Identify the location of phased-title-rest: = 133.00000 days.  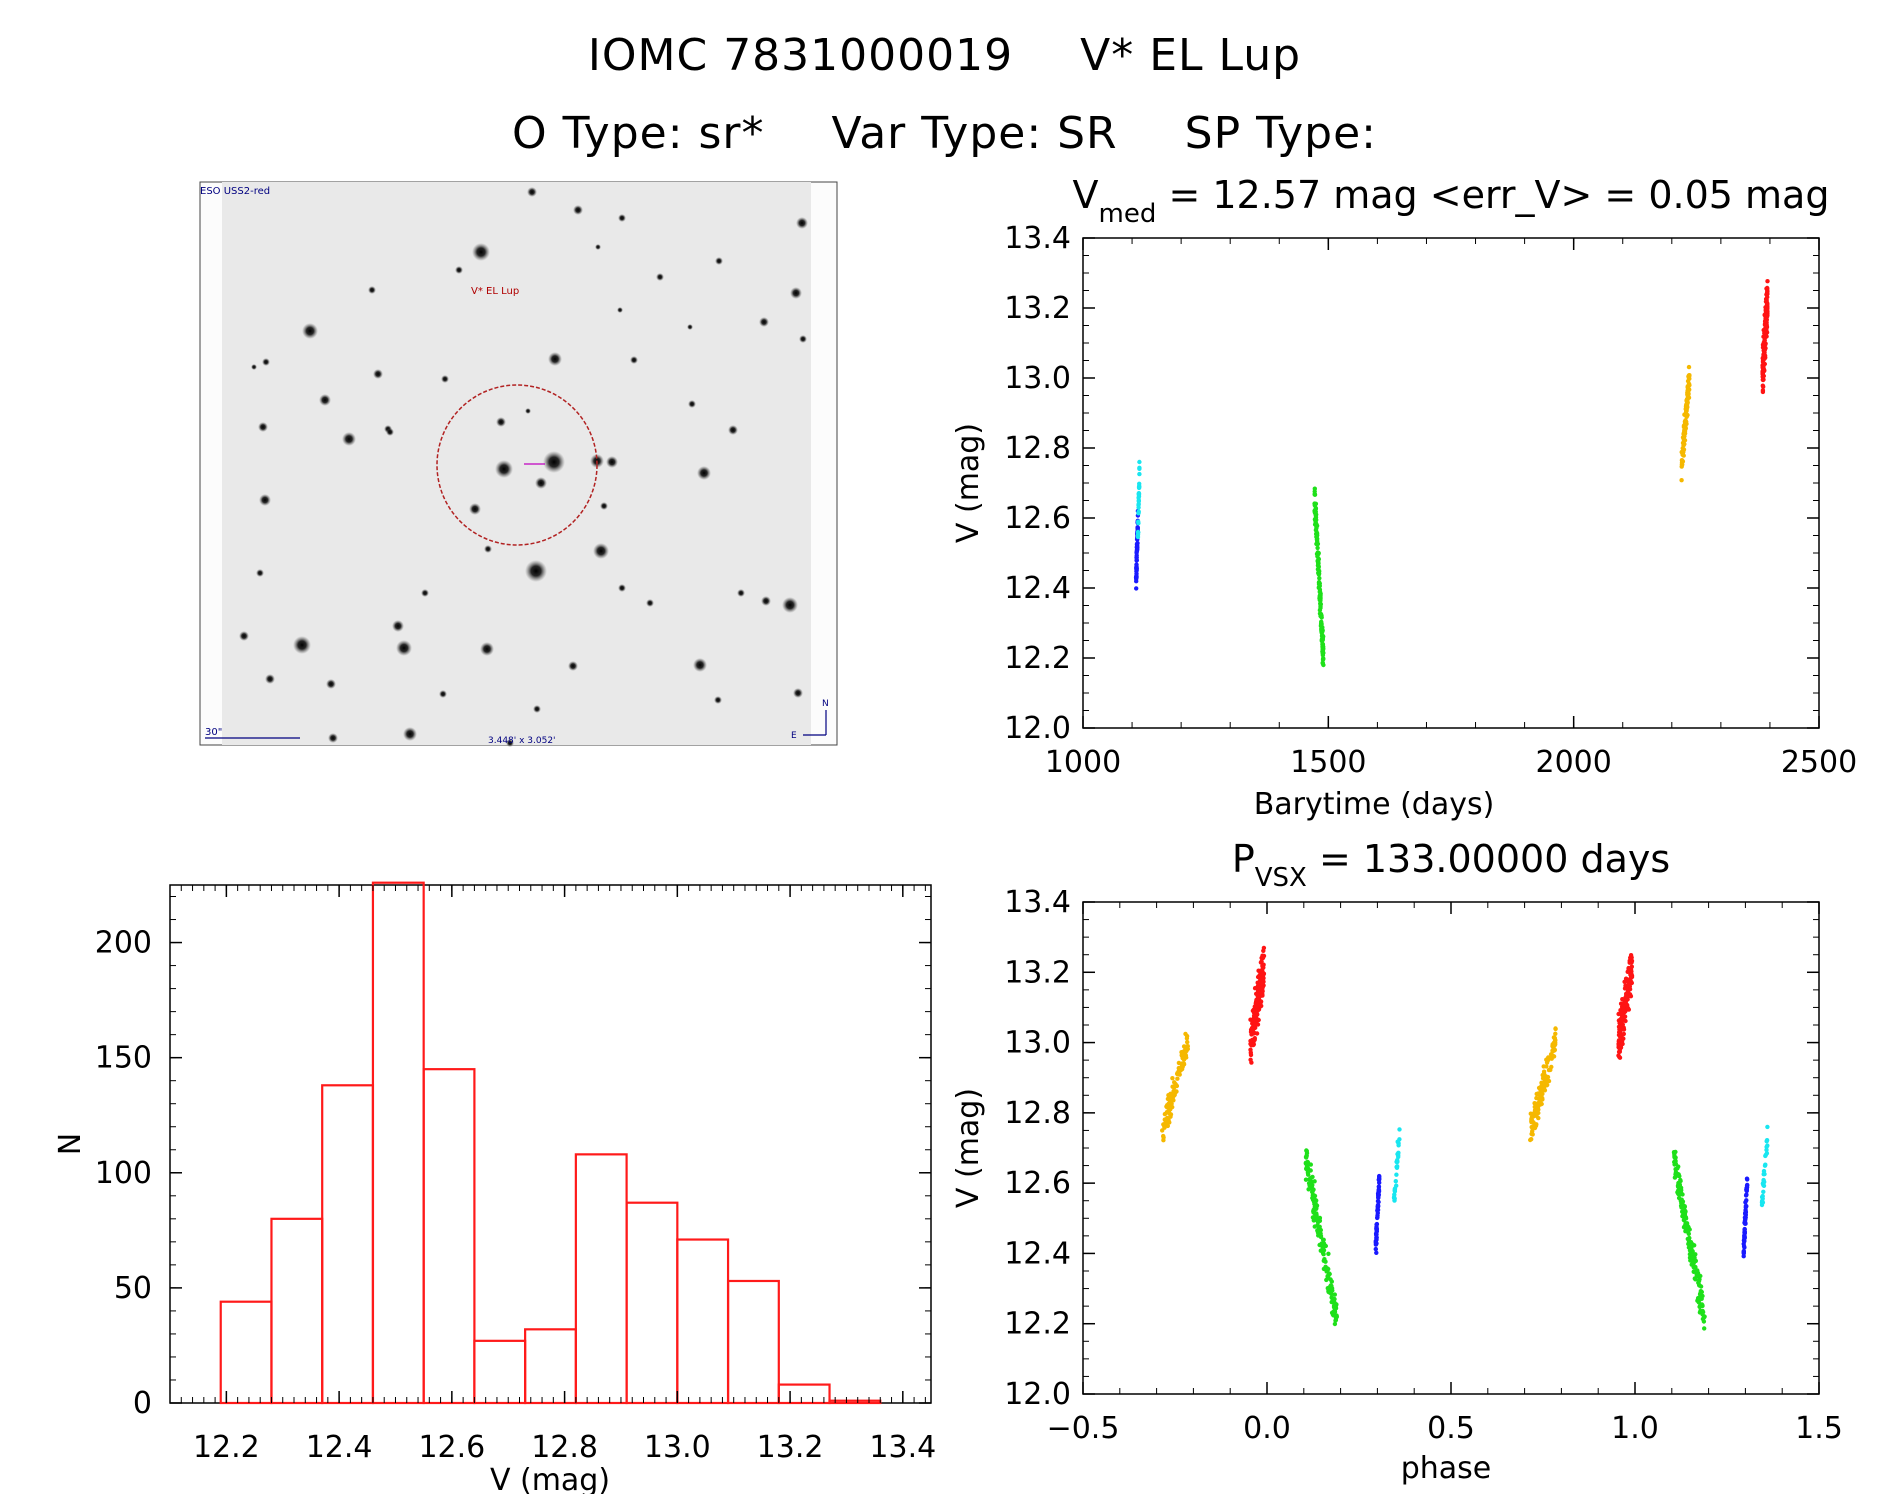
(1488, 859).